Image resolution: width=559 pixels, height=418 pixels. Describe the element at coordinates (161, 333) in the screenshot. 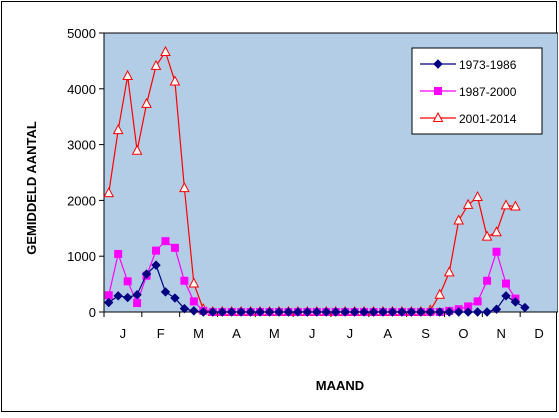

I see `x-tick-label: F` at that location.